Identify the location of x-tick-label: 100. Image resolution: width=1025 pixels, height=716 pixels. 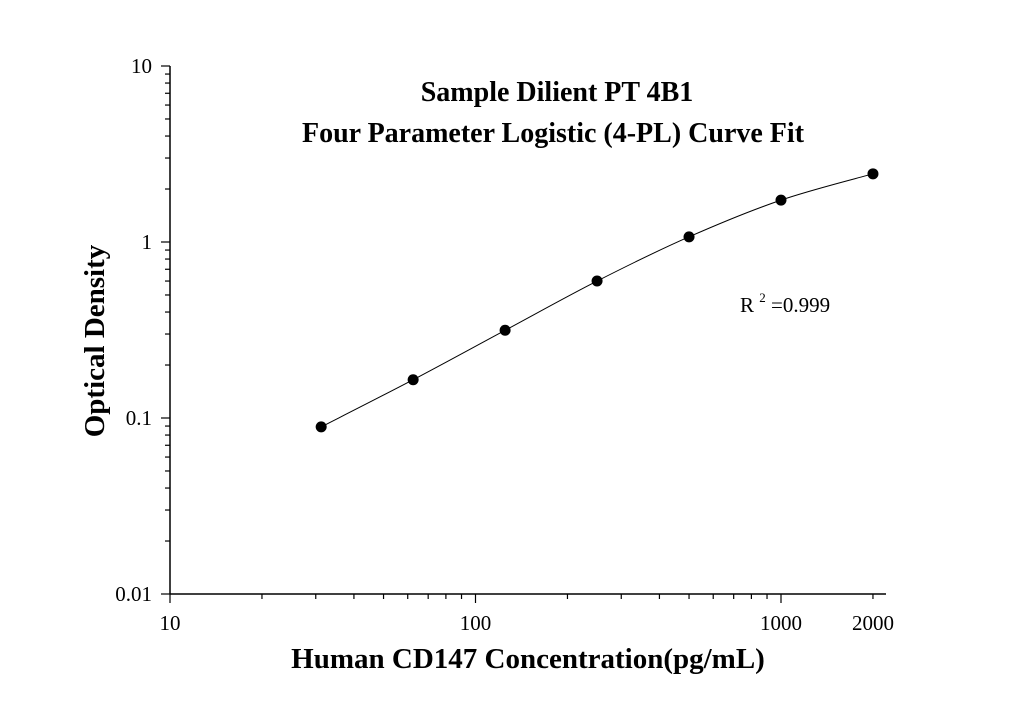
(476, 623).